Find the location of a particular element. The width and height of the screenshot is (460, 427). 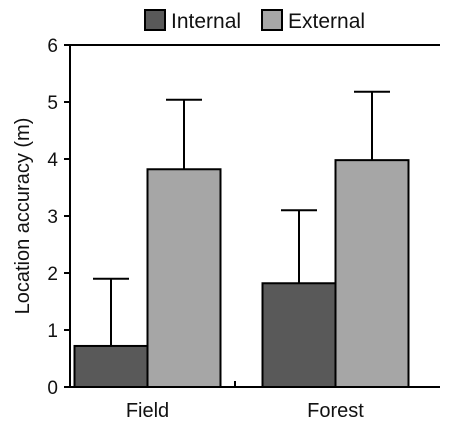

legend-label-external: External is located at coordinates (326, 21).